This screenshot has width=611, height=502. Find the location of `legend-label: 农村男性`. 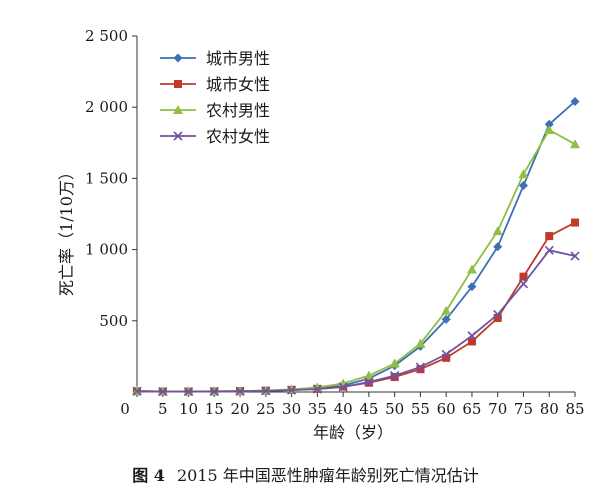

legend-label: 农村男性 is located at coordinates (238, 110).